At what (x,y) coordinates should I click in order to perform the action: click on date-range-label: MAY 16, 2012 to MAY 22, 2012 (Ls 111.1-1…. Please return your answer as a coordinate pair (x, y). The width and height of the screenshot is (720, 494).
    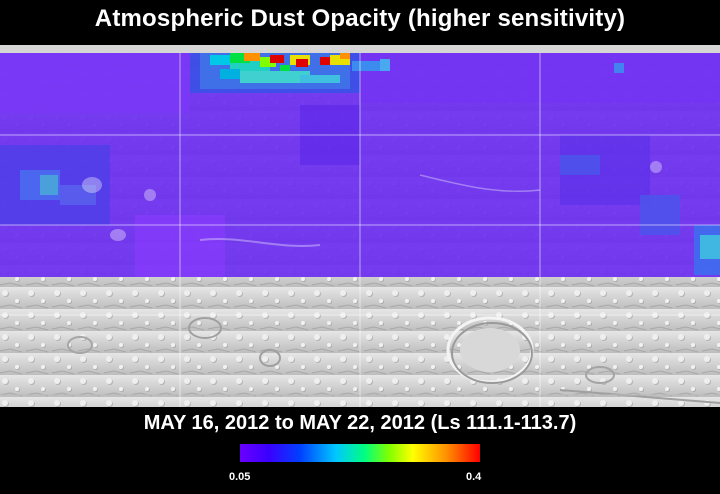
    Looking at the image, I should click on (360, 423).